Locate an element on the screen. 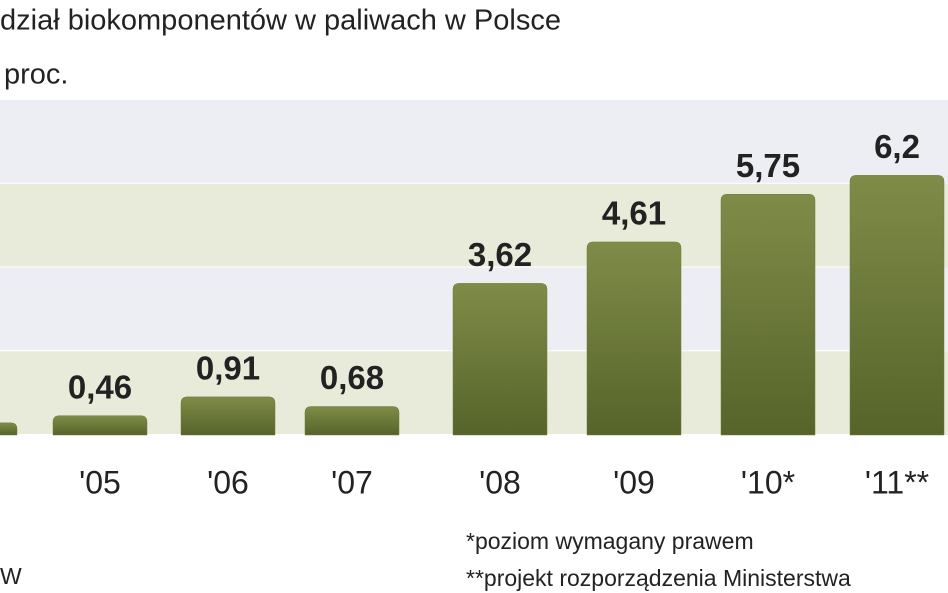 The width and height of the screenshot is (948, 593). x-tick-label: '11** is located at coordinates (897, 482).